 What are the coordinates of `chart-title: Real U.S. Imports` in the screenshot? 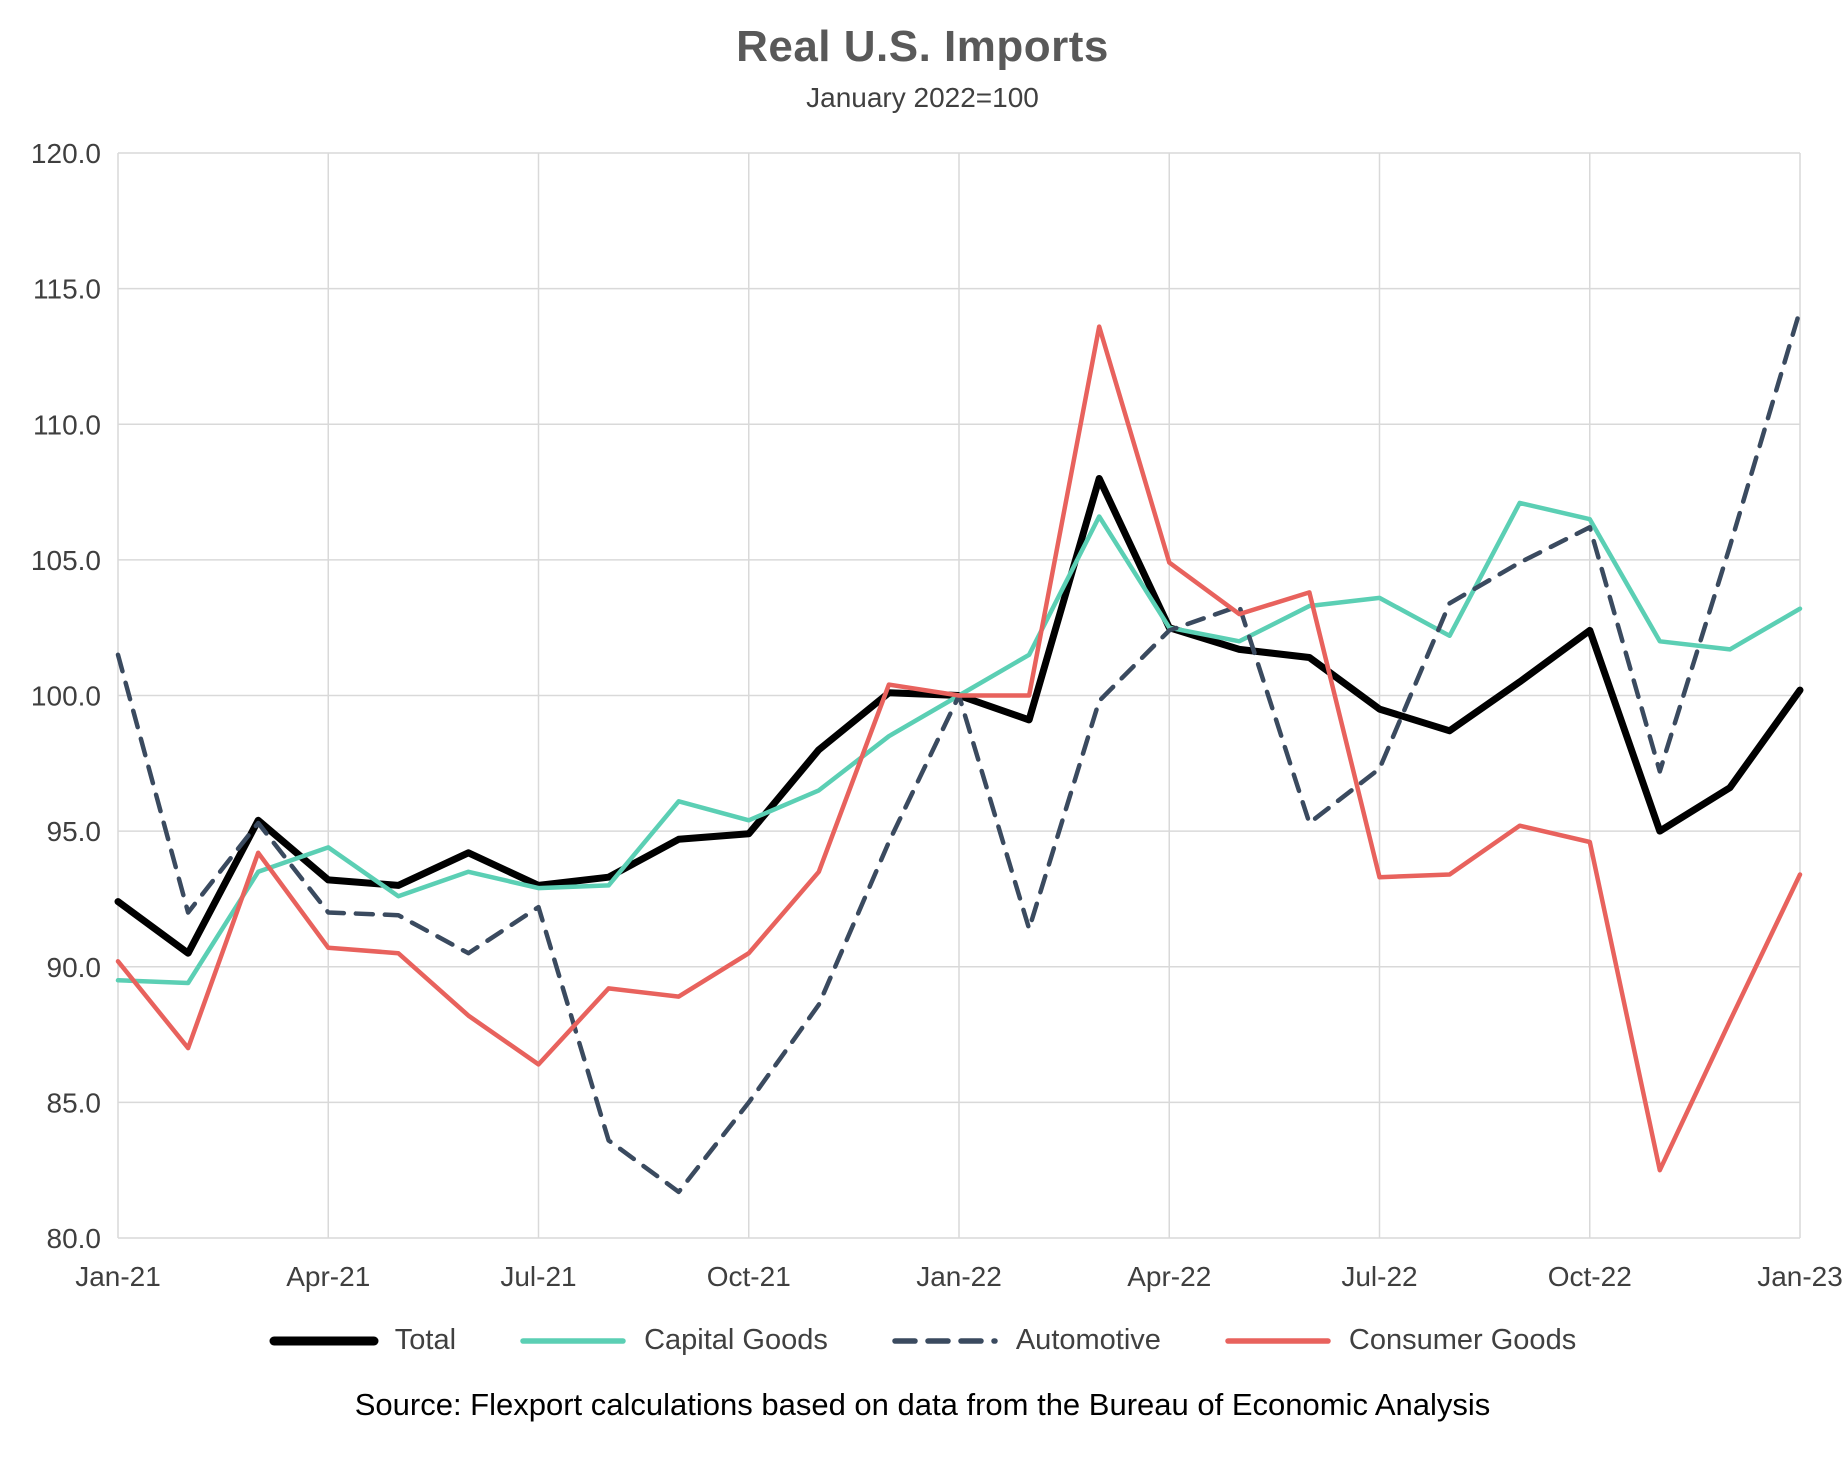 It's located at (922, 46).